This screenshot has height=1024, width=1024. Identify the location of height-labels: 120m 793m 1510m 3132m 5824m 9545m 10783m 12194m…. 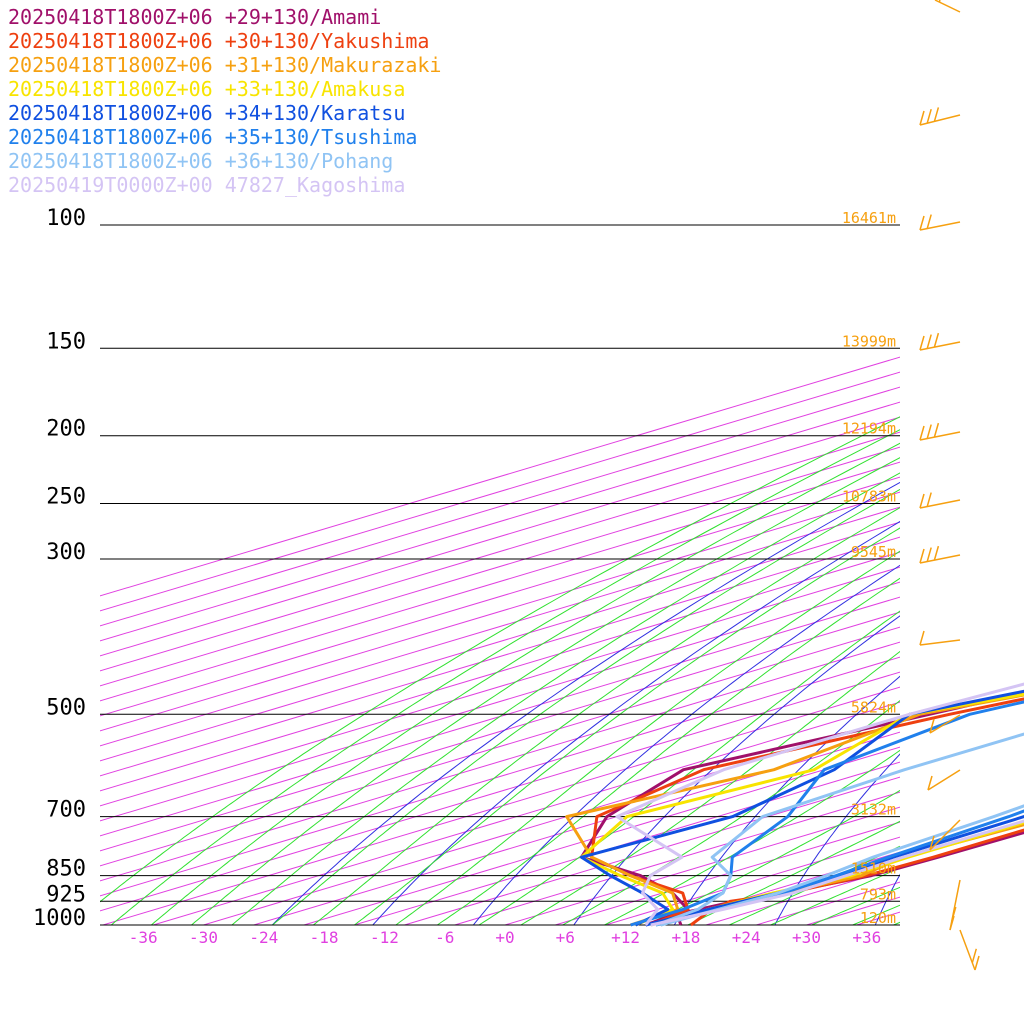
(869, 568).